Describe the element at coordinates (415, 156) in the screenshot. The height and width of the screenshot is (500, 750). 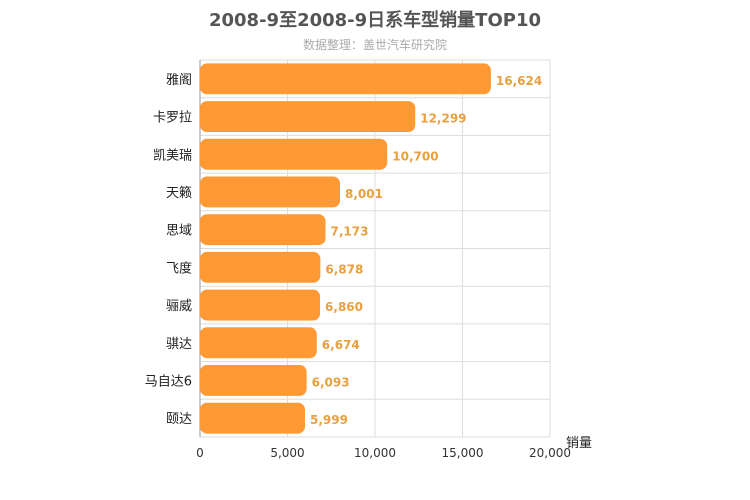
I see `data-label: 10,700` at that location.